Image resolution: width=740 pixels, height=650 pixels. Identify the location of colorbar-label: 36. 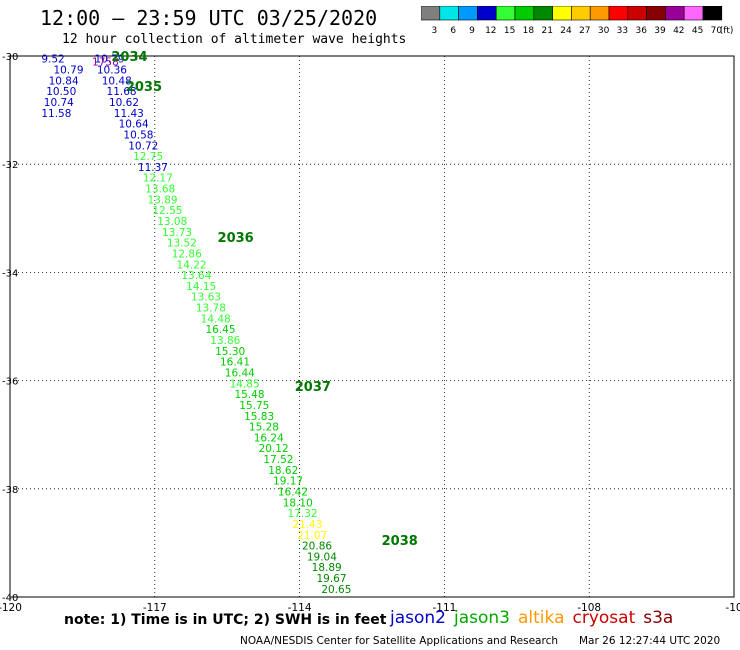
(641, 31).